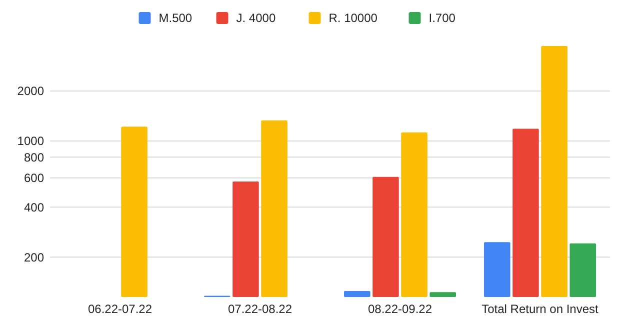 The width and height of the screenshot is (625, 331). Describe the element at coordinates (256, 18) in the screenshot. I see `legend-label: J. 4000` at that location.